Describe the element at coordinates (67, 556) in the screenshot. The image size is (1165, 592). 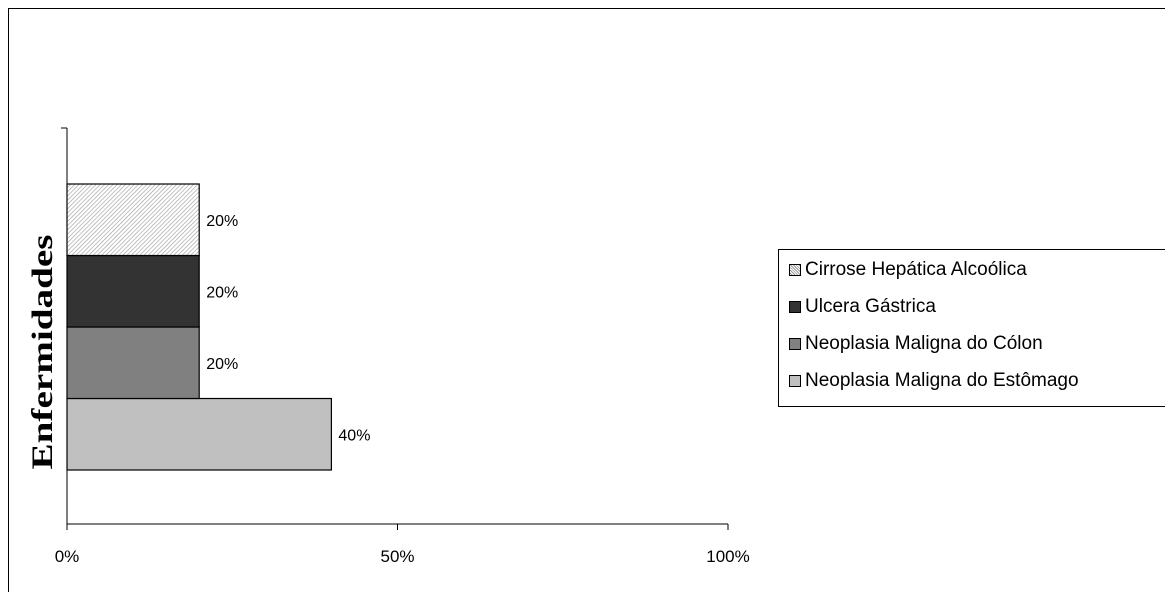
I see `x-tick-label-1: 0%` at that location.